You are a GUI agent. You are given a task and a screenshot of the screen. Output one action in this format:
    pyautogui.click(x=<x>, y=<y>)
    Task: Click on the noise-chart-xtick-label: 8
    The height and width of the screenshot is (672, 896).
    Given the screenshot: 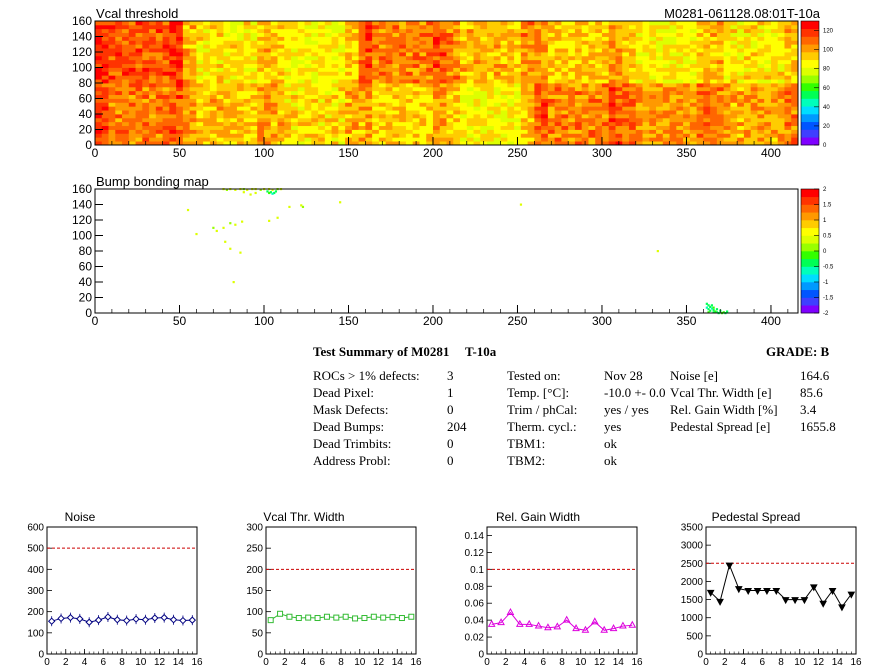 What is the action you would take?
    pyautogui.click(x=122, y=662)
    